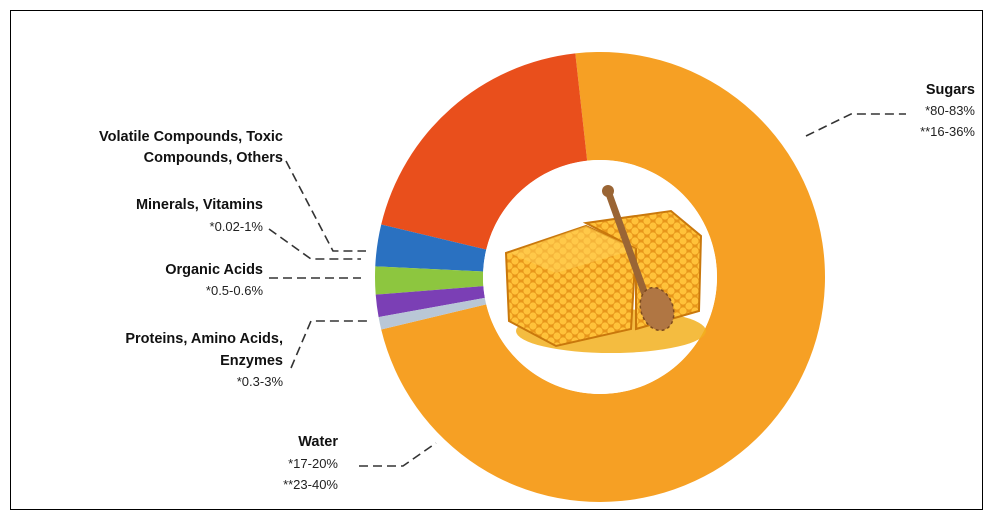 This screenshot has height=520, width=993. What do you see at coordinates (431, 248) in the screenshot?
I see `slice-proteins-amino-acids-enzymes` at bounding box center [431, 248].